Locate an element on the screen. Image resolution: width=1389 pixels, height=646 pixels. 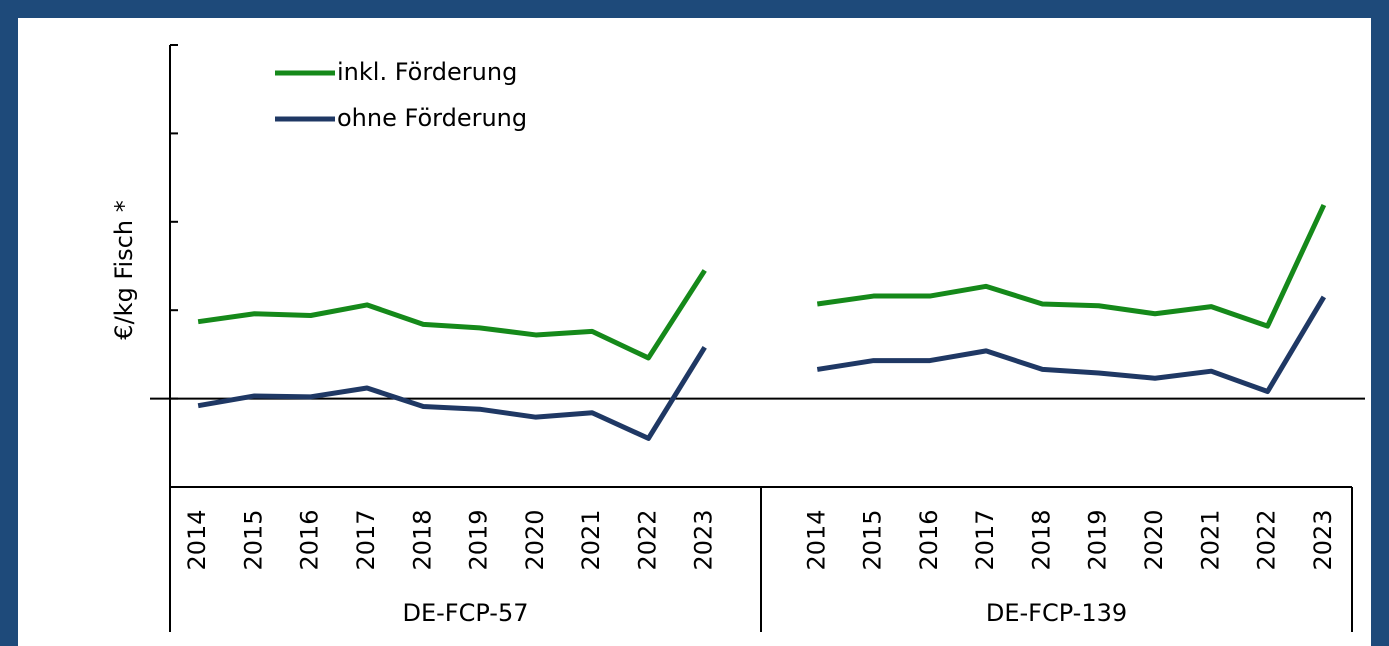
legend-label: ohne Förderung is located at coordinates (432, 118).